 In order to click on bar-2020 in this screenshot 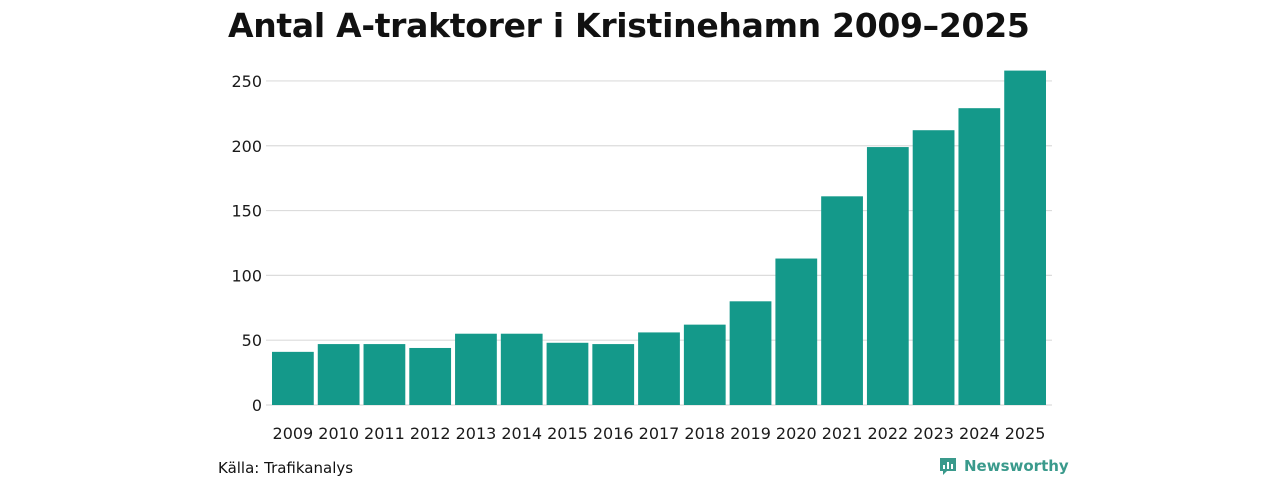, I will do `click(796, 331)`.